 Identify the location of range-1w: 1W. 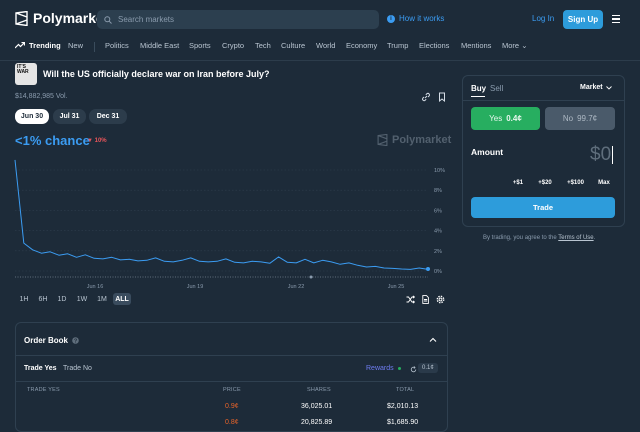
(82, 299).